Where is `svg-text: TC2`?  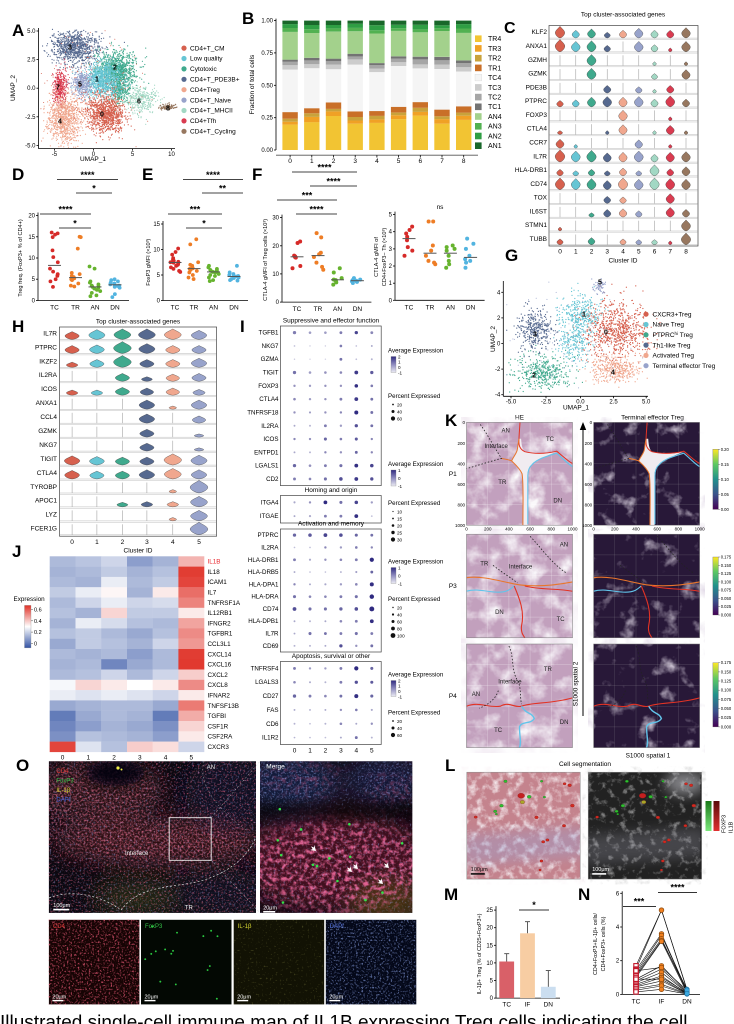 svg-text: TC2 is located at coordinates (494, 98).